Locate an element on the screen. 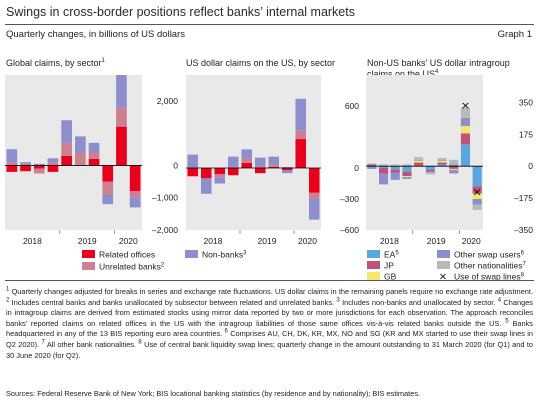 The image size is (540, 407). chart-panel-1: 2,000 0 –1,000 –2,000 2018 2019 2020 is located at coordinates (91, 160).